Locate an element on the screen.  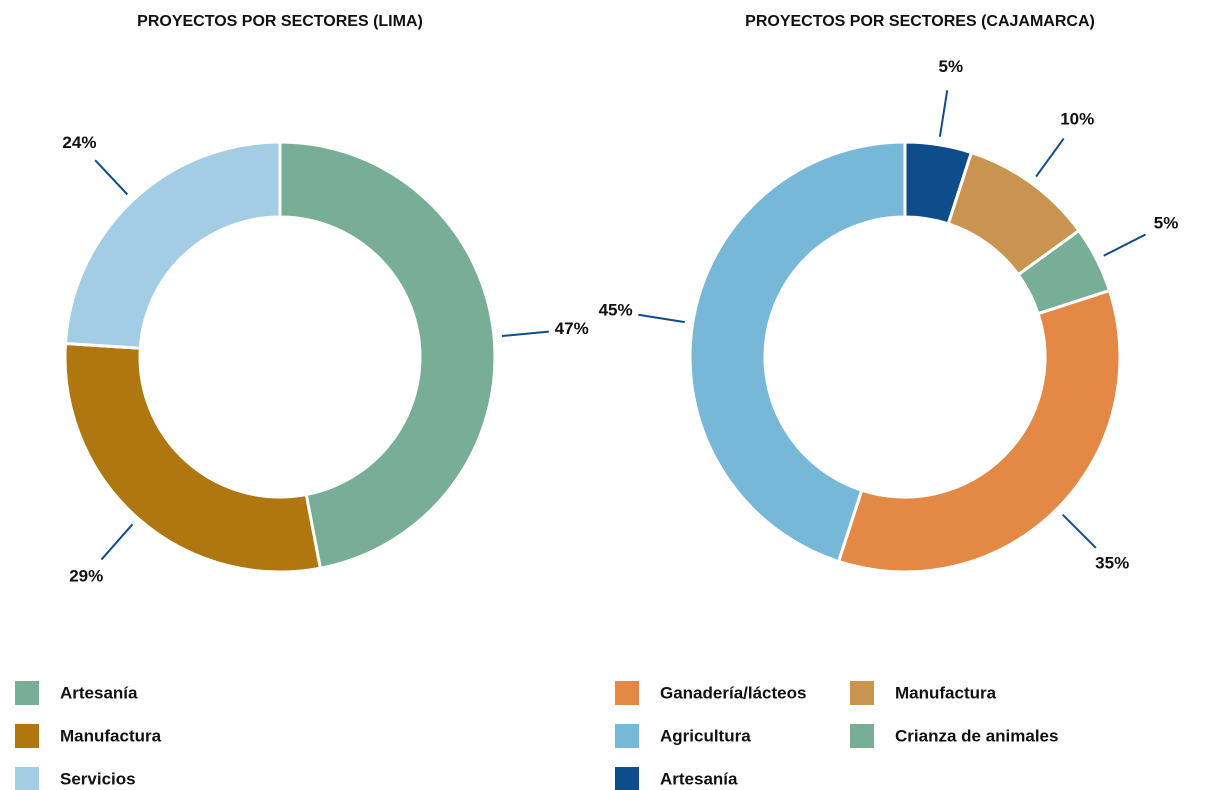
legend-label: Crianza de animales is located at coordinates (976, 735).